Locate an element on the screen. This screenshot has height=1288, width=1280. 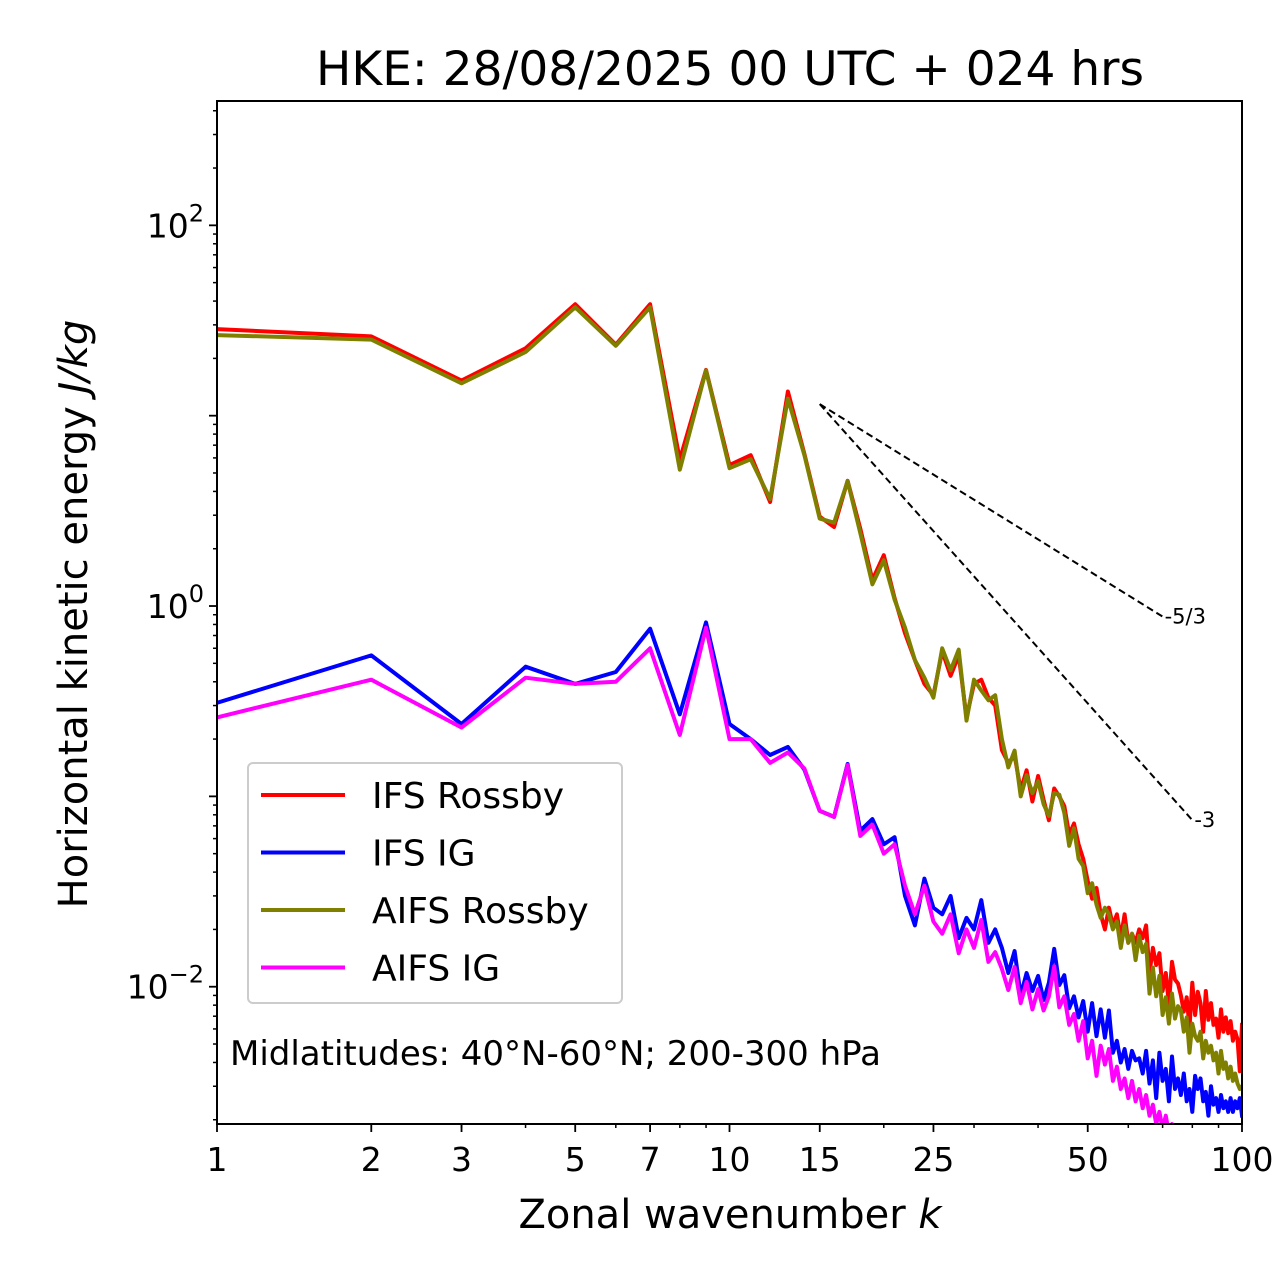
legend: IFS Rossby IFS IG AIFS Rossby AIFS IG is located at coordinates (435, 883).